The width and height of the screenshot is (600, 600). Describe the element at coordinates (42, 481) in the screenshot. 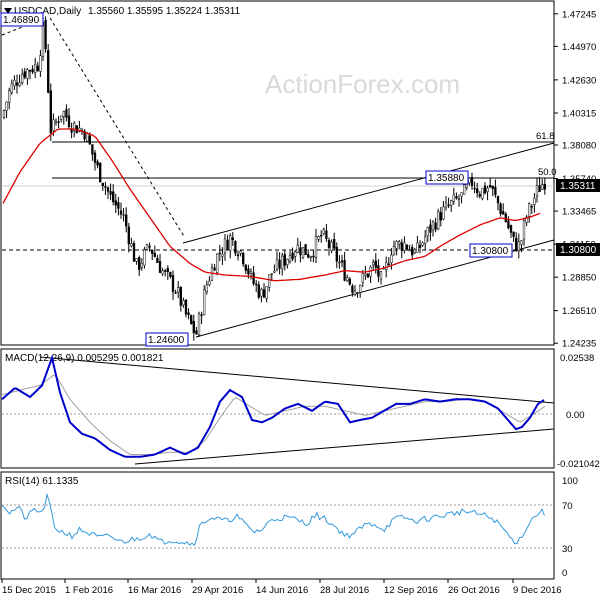

I see `rsi-title: RSI(14) 61.1335` at that location.